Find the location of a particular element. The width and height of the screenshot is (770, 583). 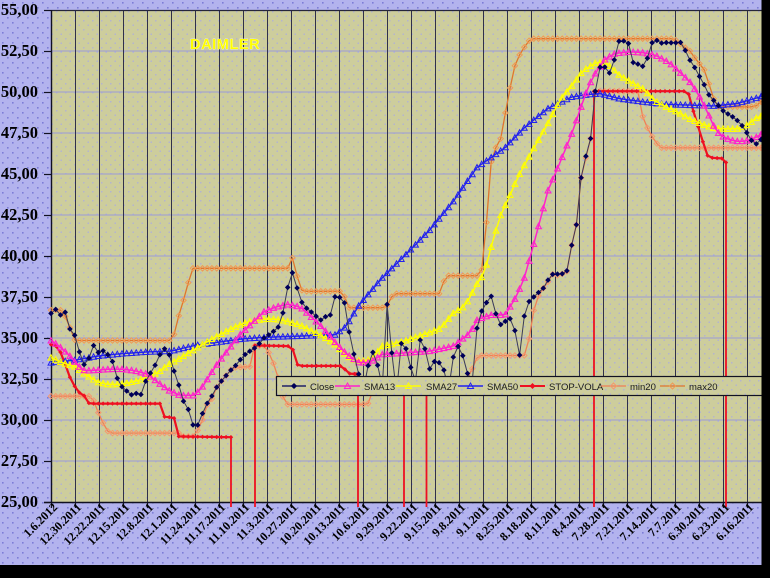

svg-text: 25,00 is located at coordinates (19, 501).